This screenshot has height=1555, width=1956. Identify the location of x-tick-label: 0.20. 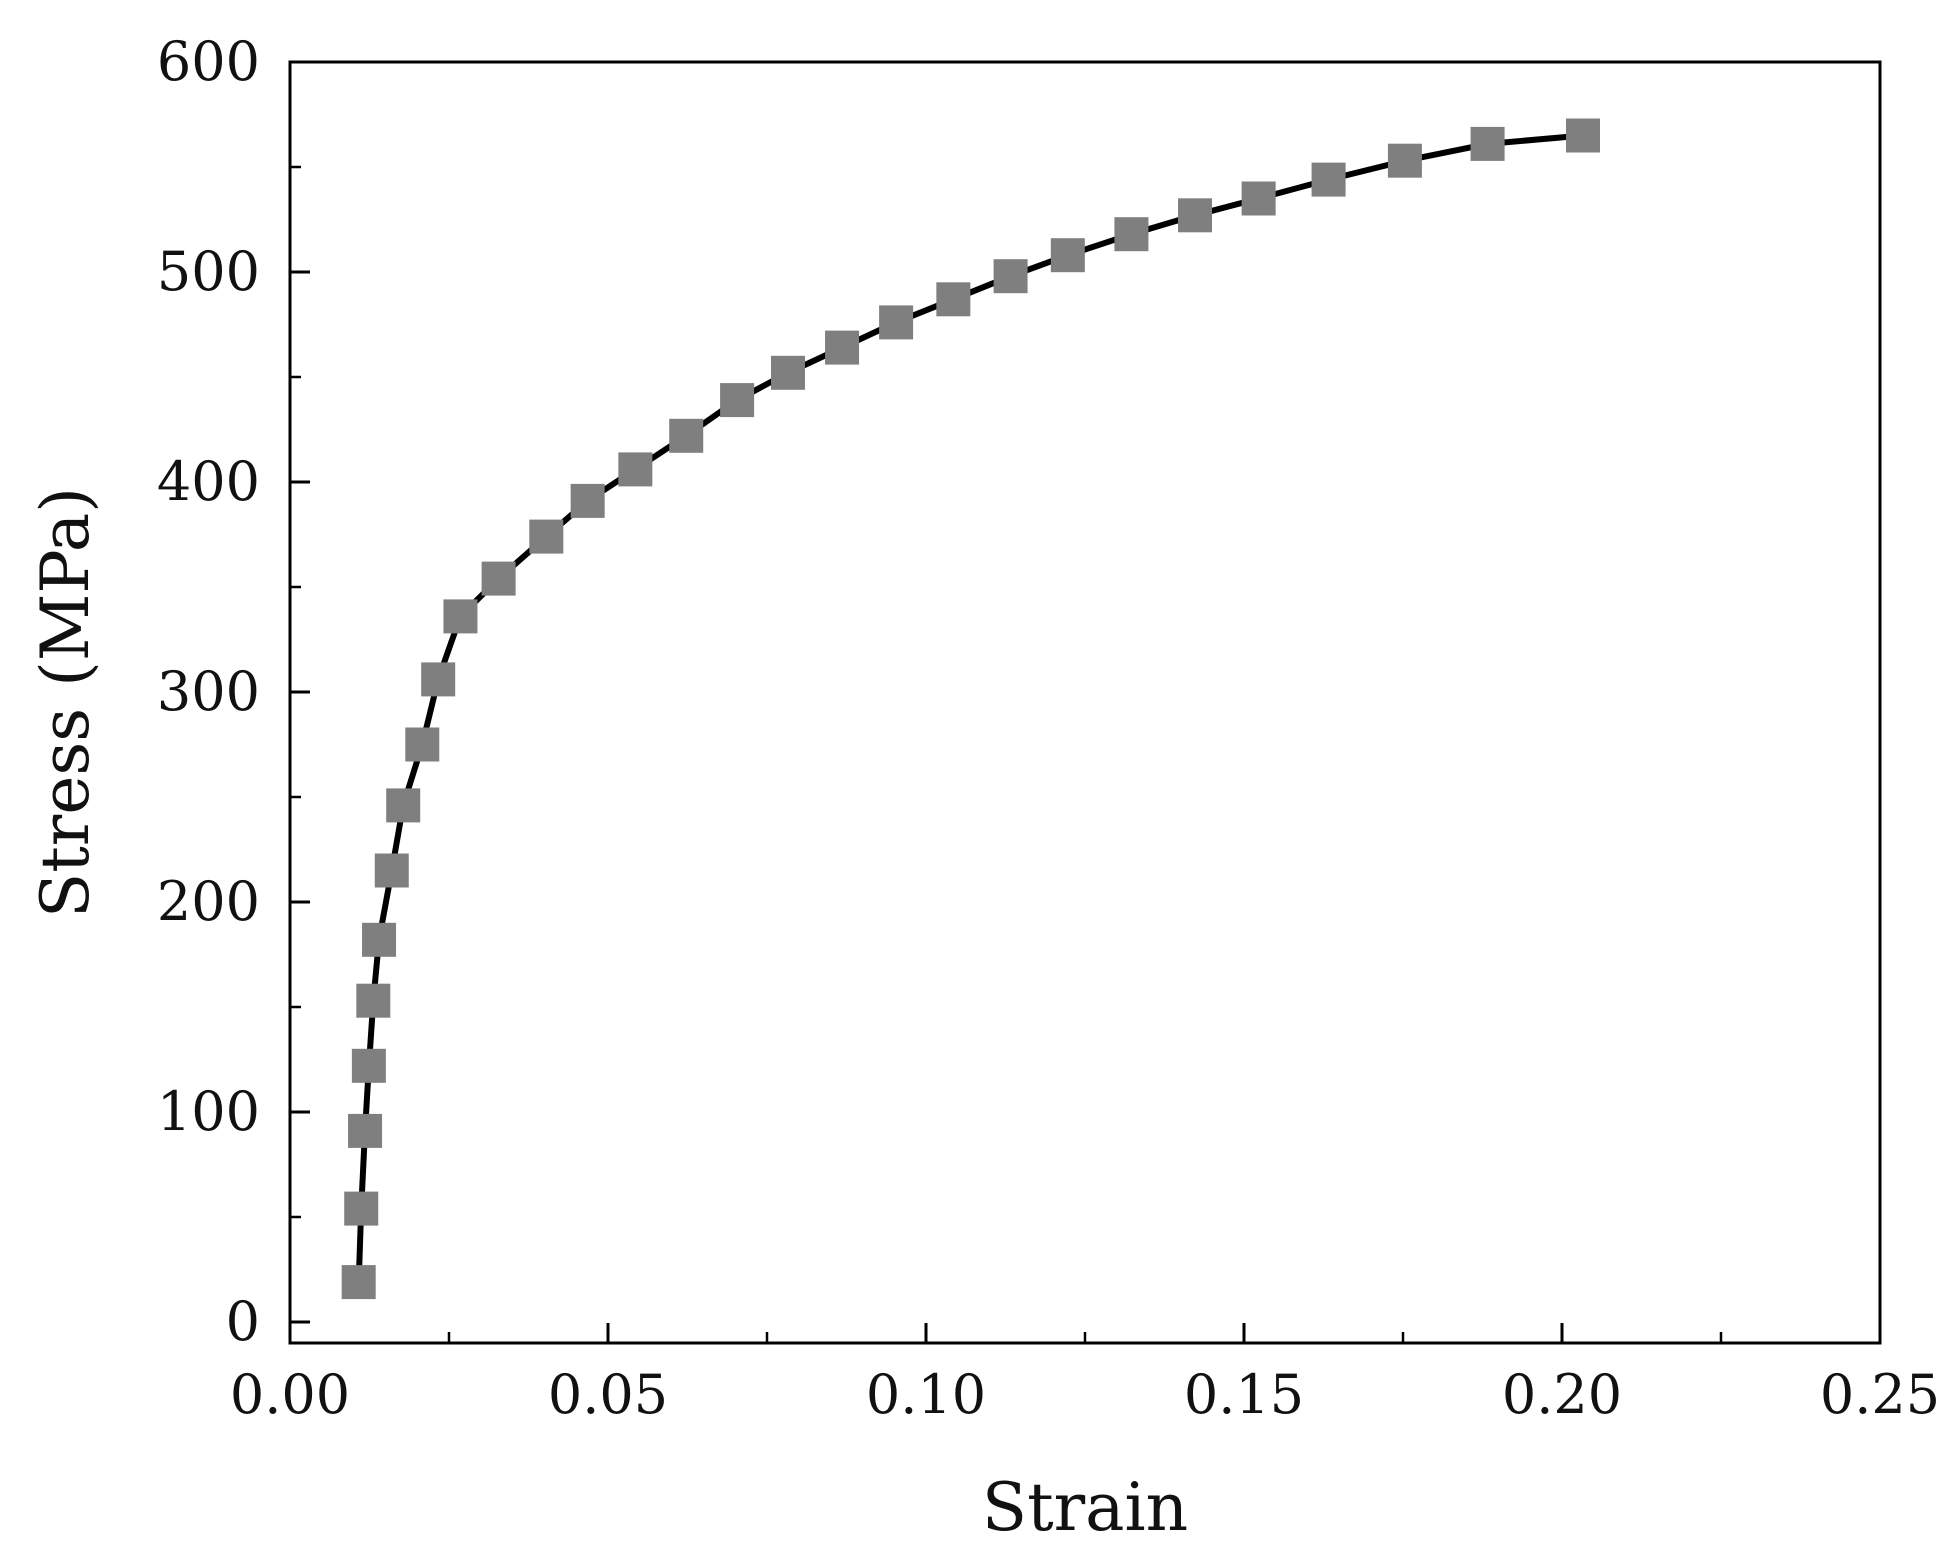
(1562, 1394).